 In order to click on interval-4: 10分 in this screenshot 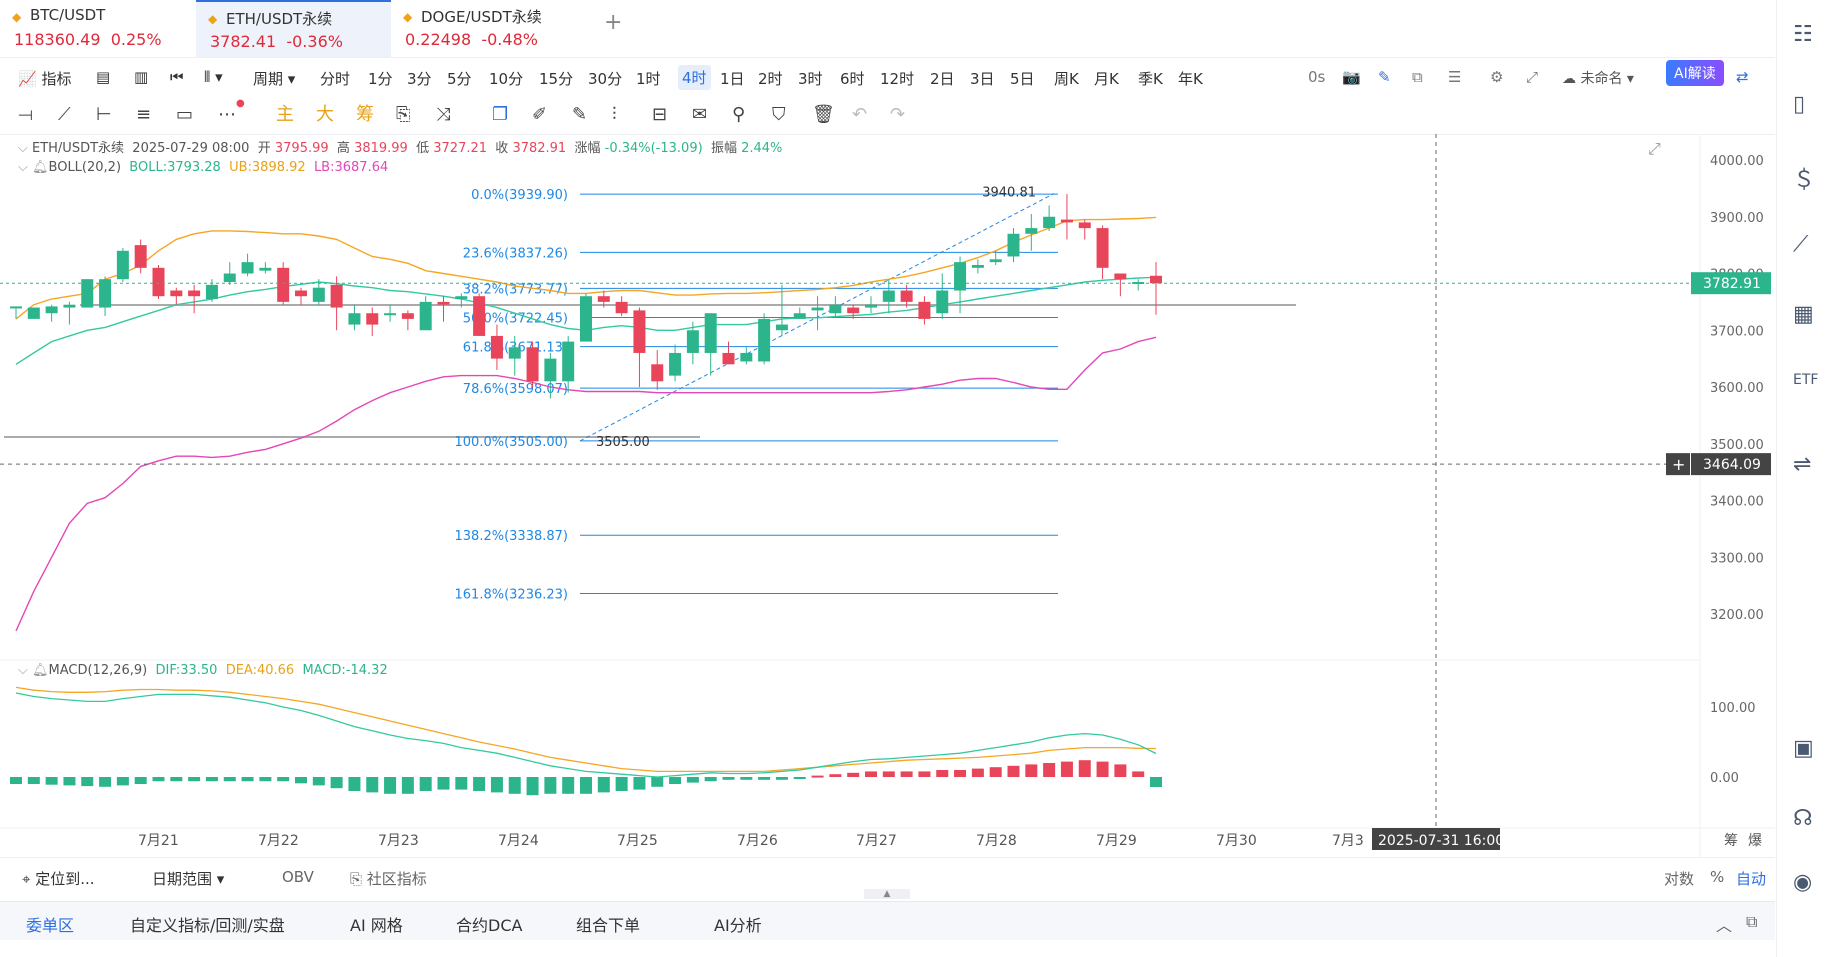, I will do `click(506, 79)`.